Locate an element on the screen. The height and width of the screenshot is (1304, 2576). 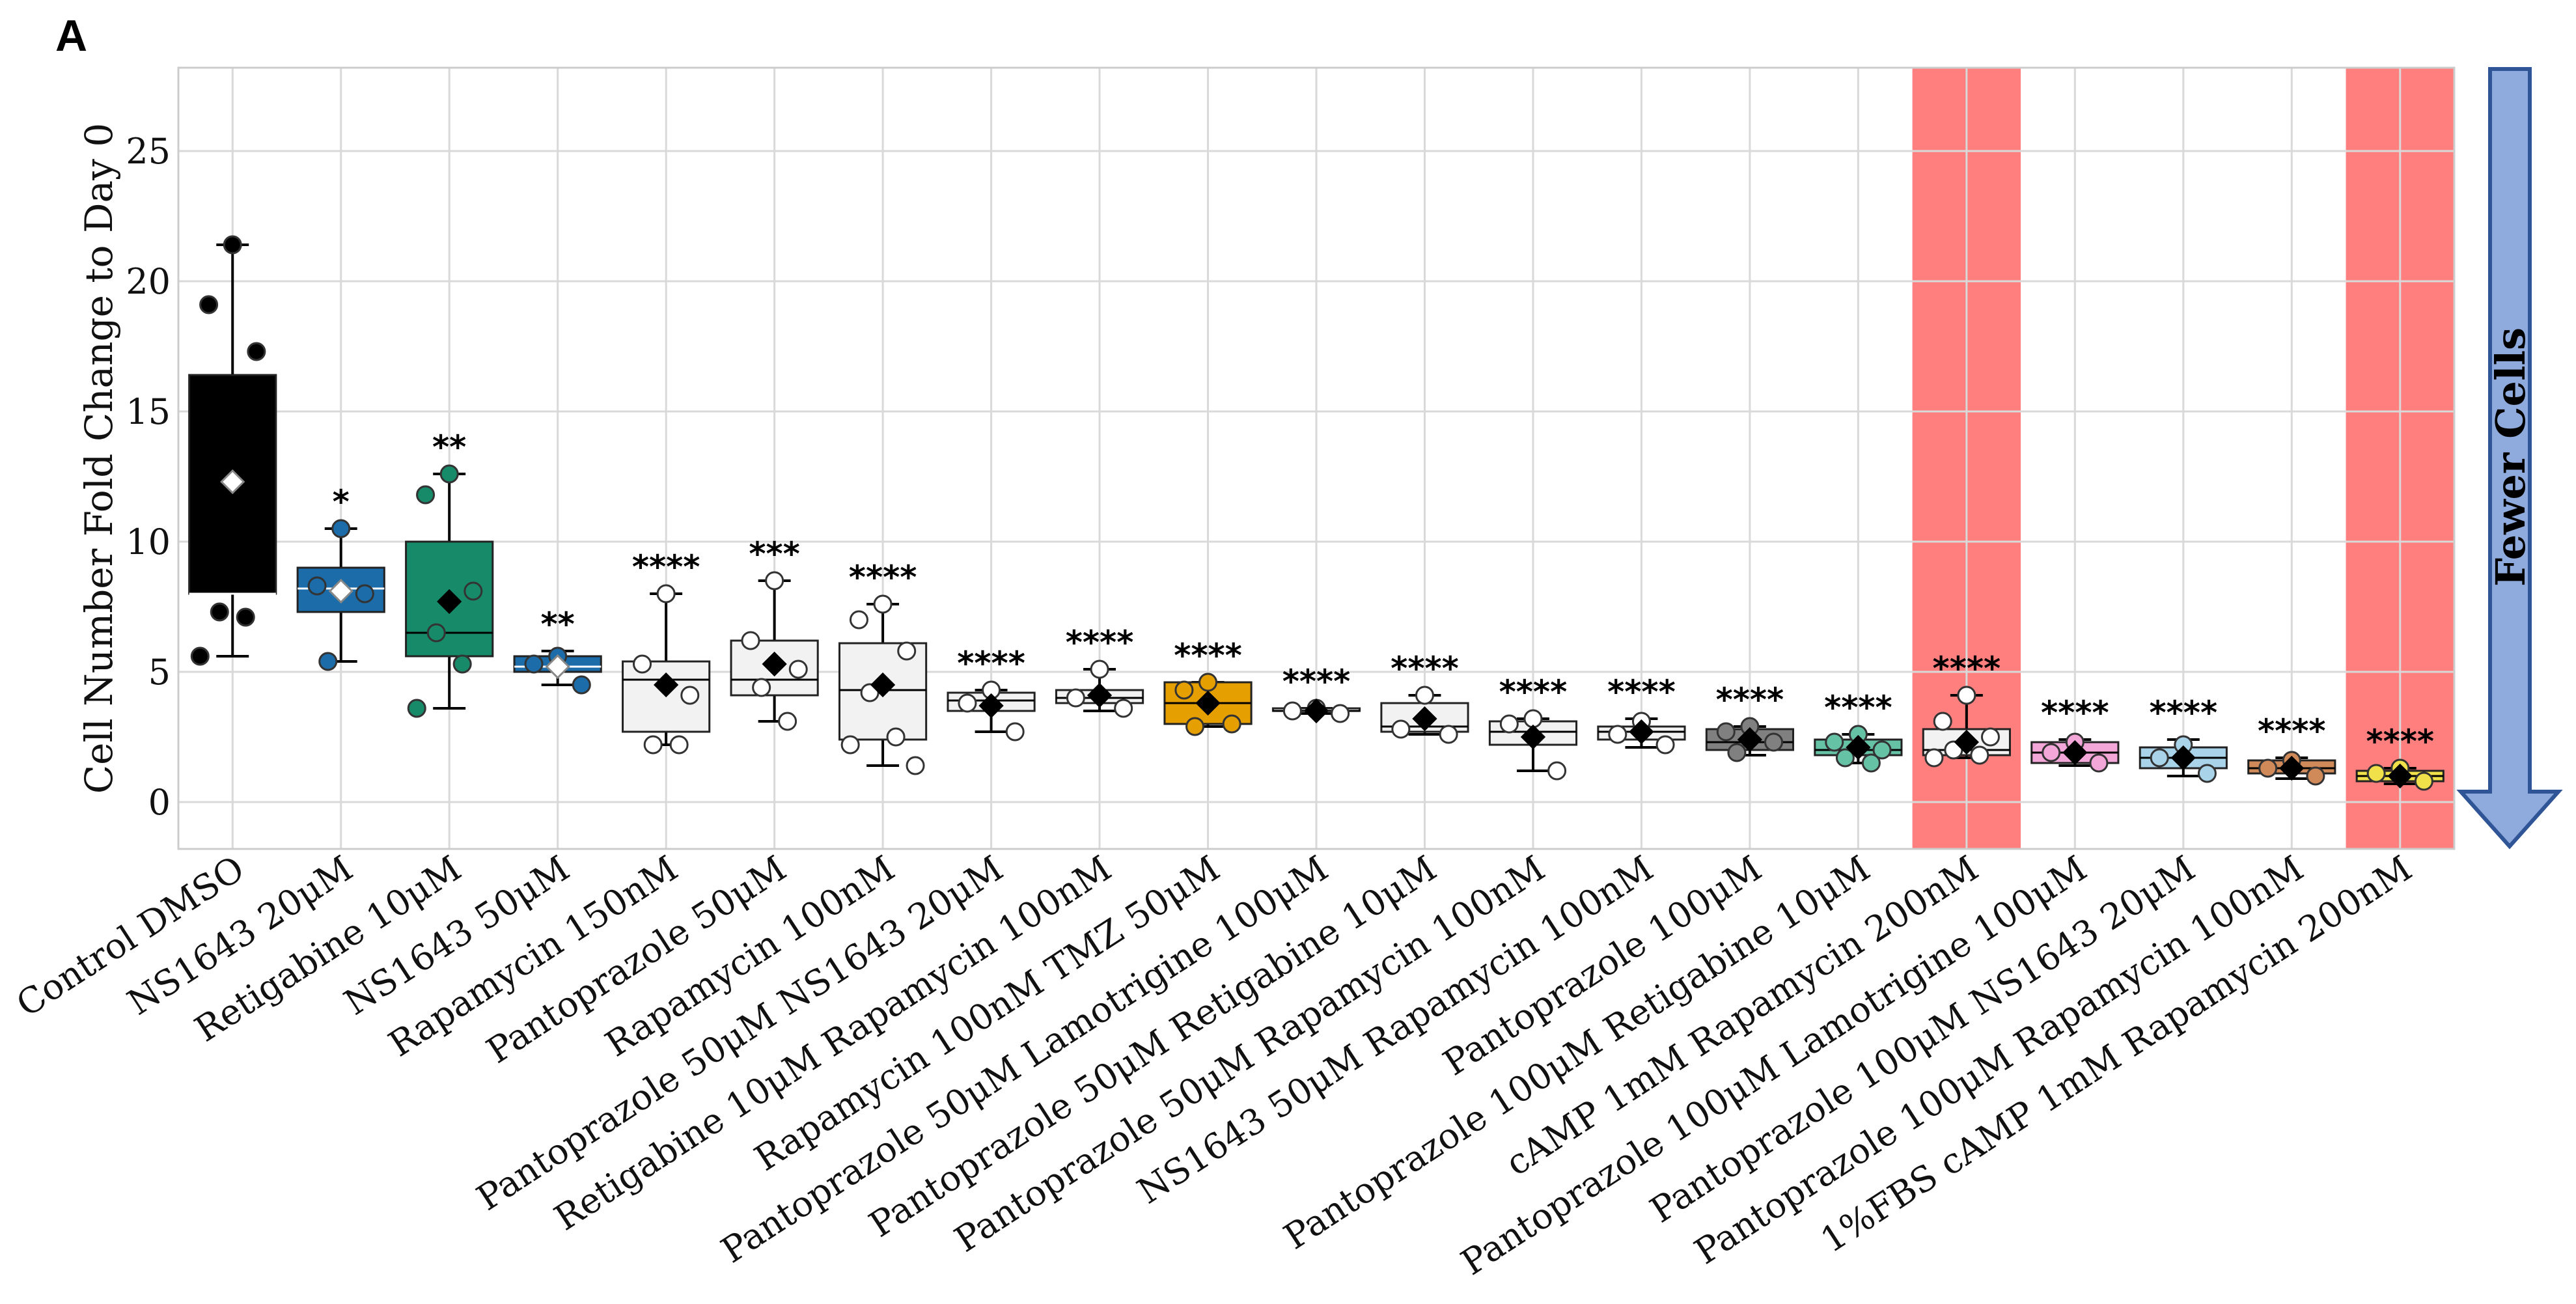
y-tick-label: 5 is located at coordinates (159, 673).